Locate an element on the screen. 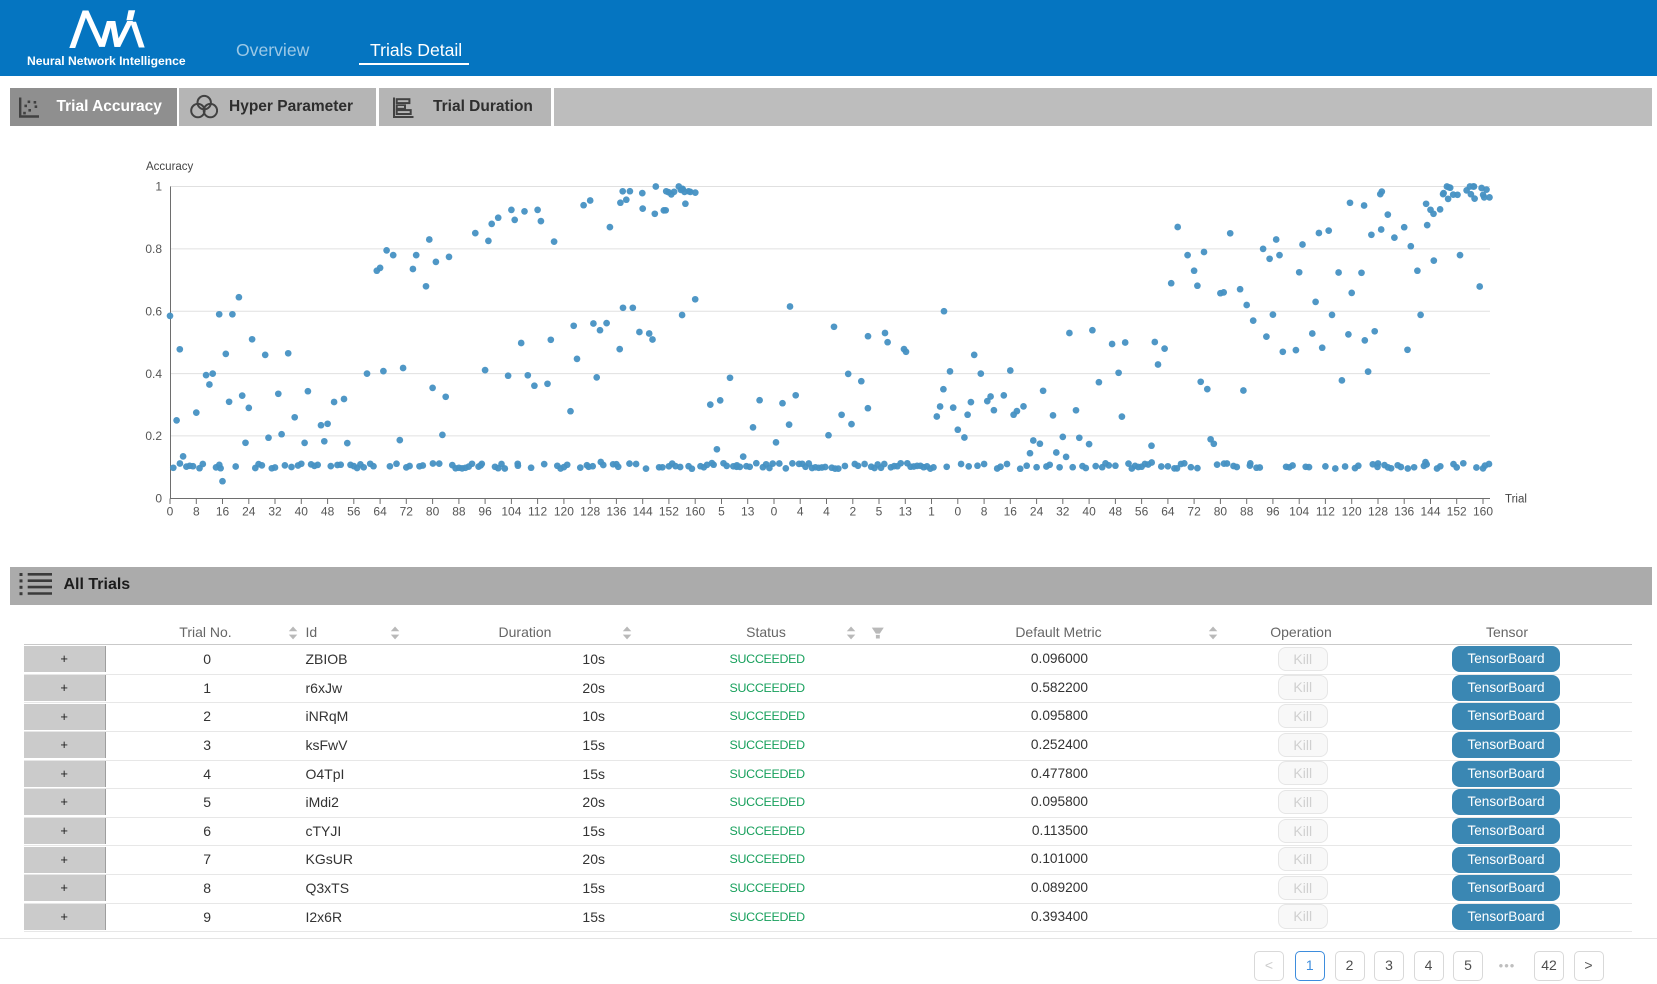  svg-text: Accuracy is located at coordinates (170, 167).